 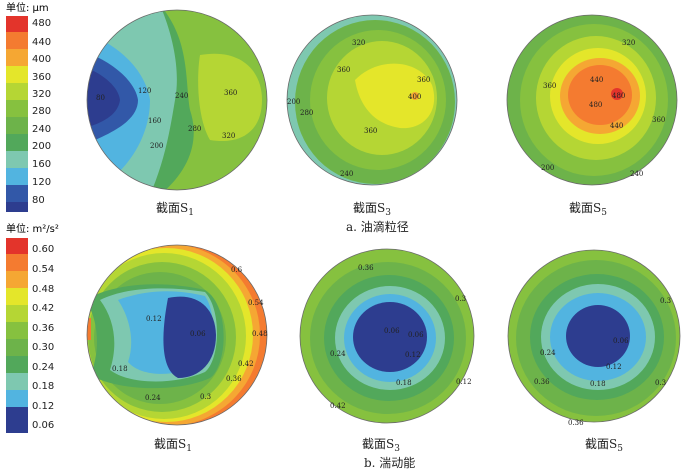 I want to click on contour-label: 160, so click(x=154, y=121).